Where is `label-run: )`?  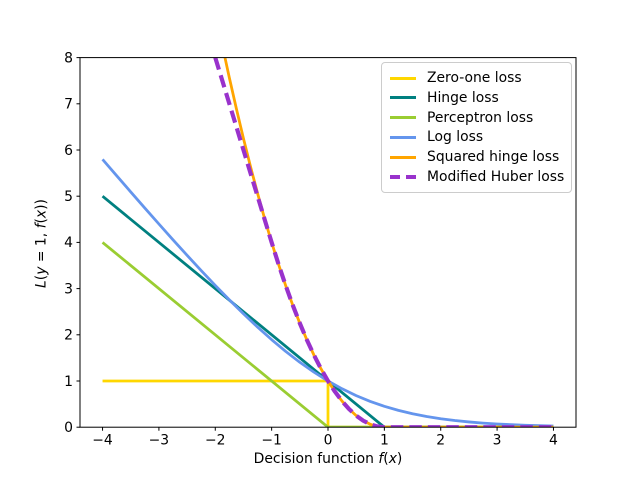 label-run: ) is located at coordinates (399, 459).